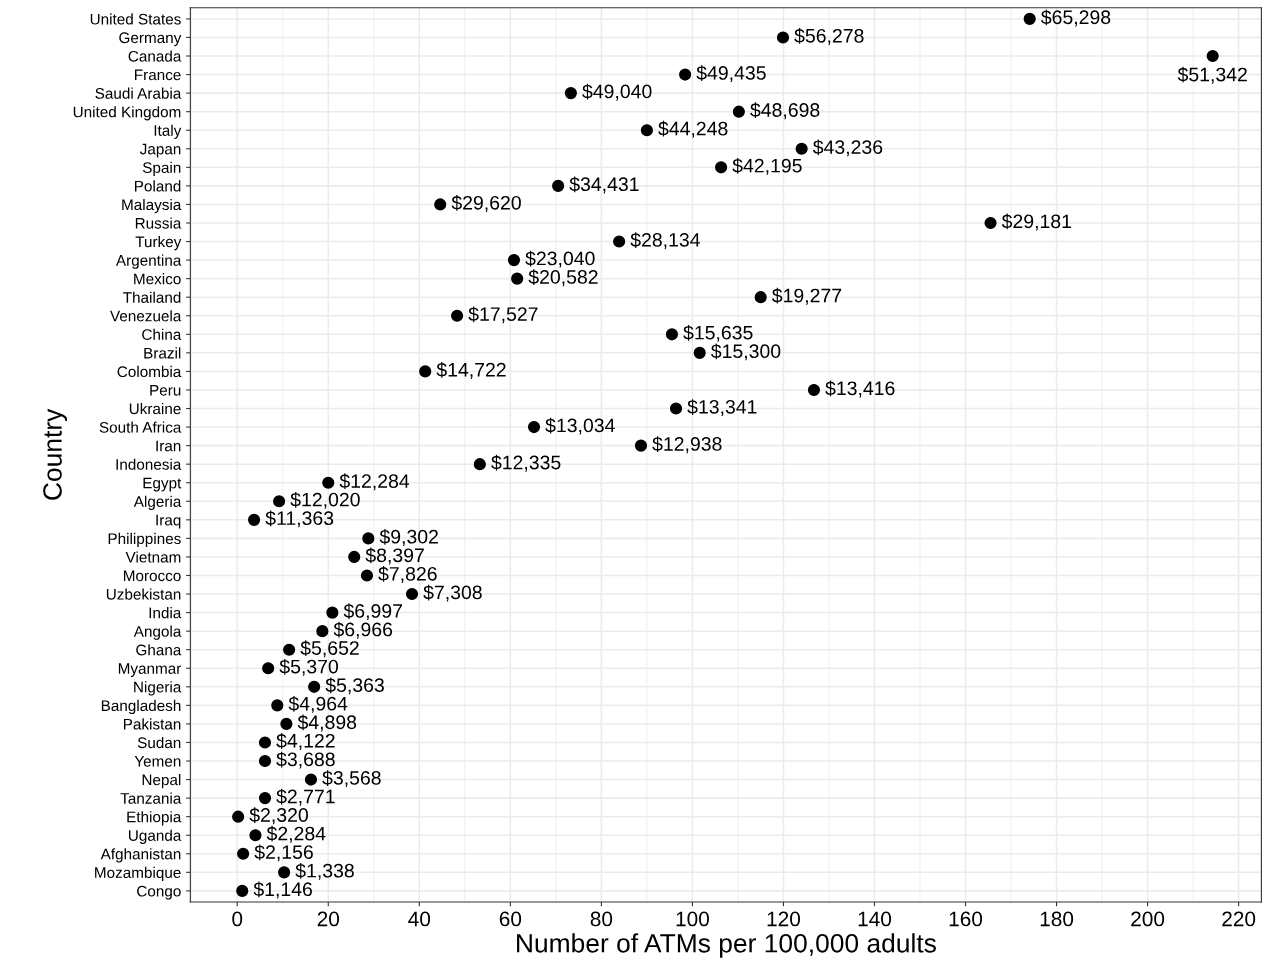 This screenshot has height=972, width=1269. Describe the element at coordinates (1148, 919) in the screenshot. I see `x-tick-label: 200` at that location.